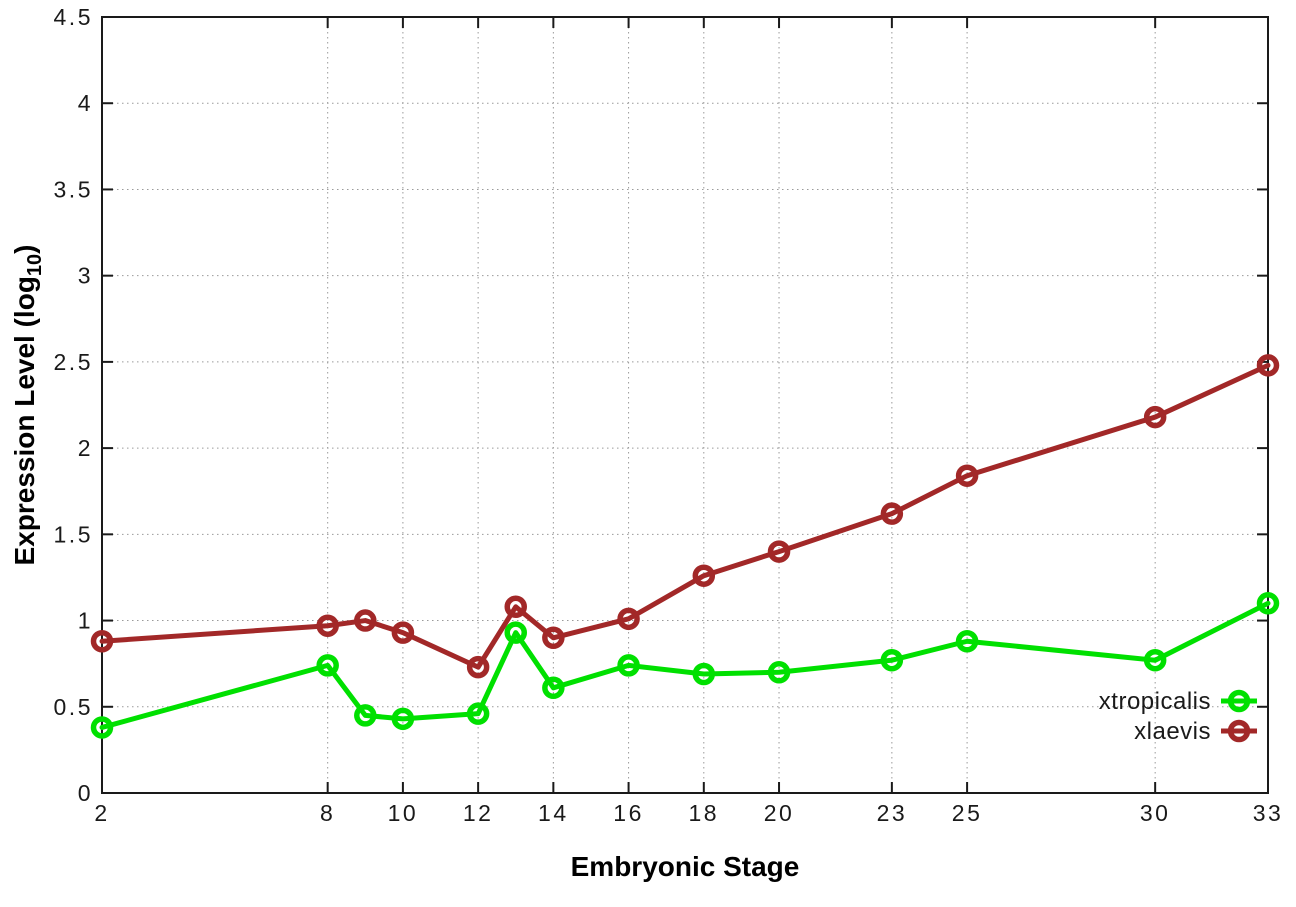  I want to click on y-axis-title-subscript: 10, so click(34, 265).